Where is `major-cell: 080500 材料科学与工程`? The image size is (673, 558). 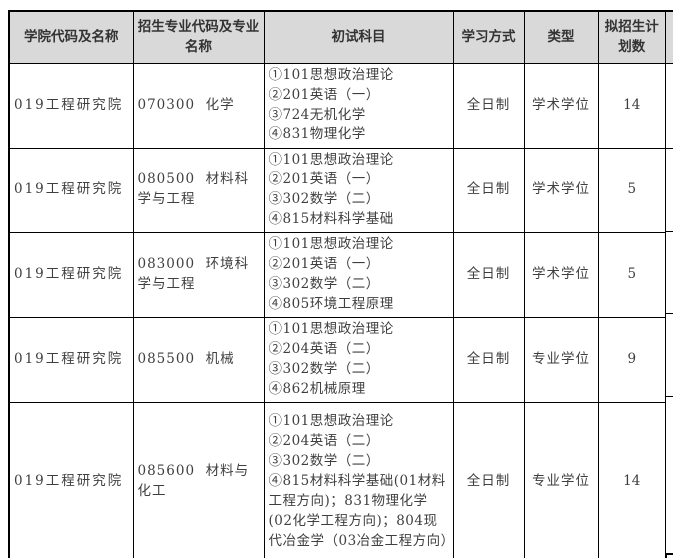
major-cell: 080500 材料科学与工程 is located at coordinates (198, 190).